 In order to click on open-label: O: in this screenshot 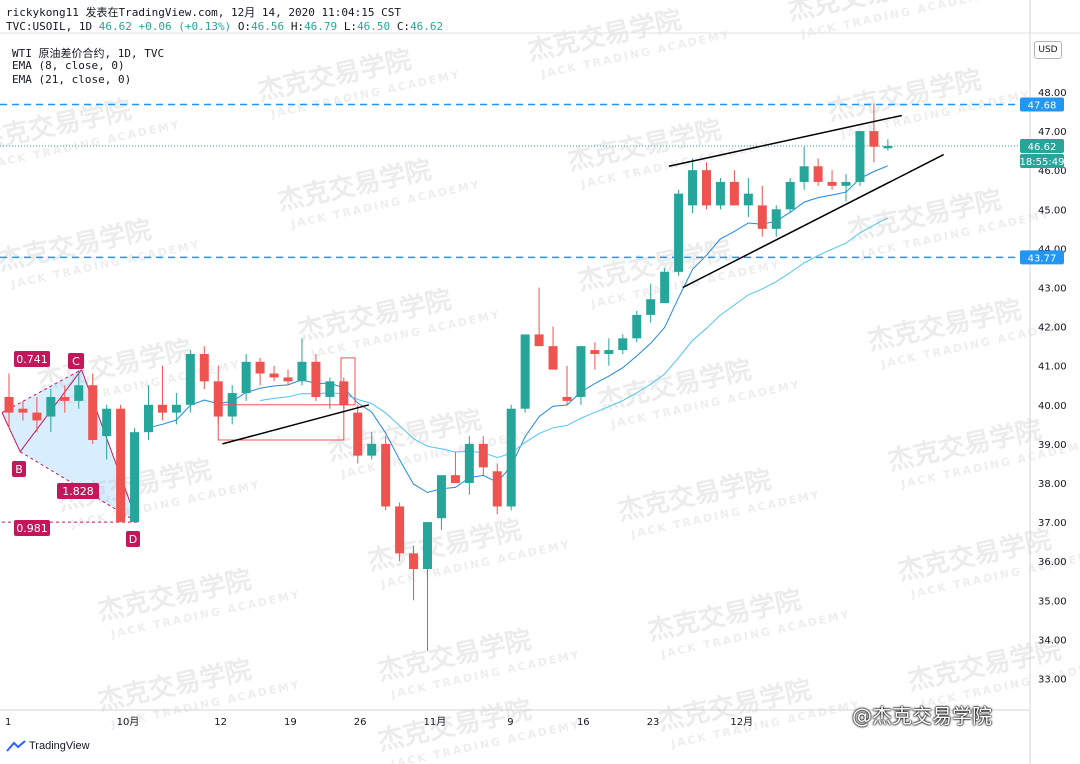, I will do `click(244, 26)`.